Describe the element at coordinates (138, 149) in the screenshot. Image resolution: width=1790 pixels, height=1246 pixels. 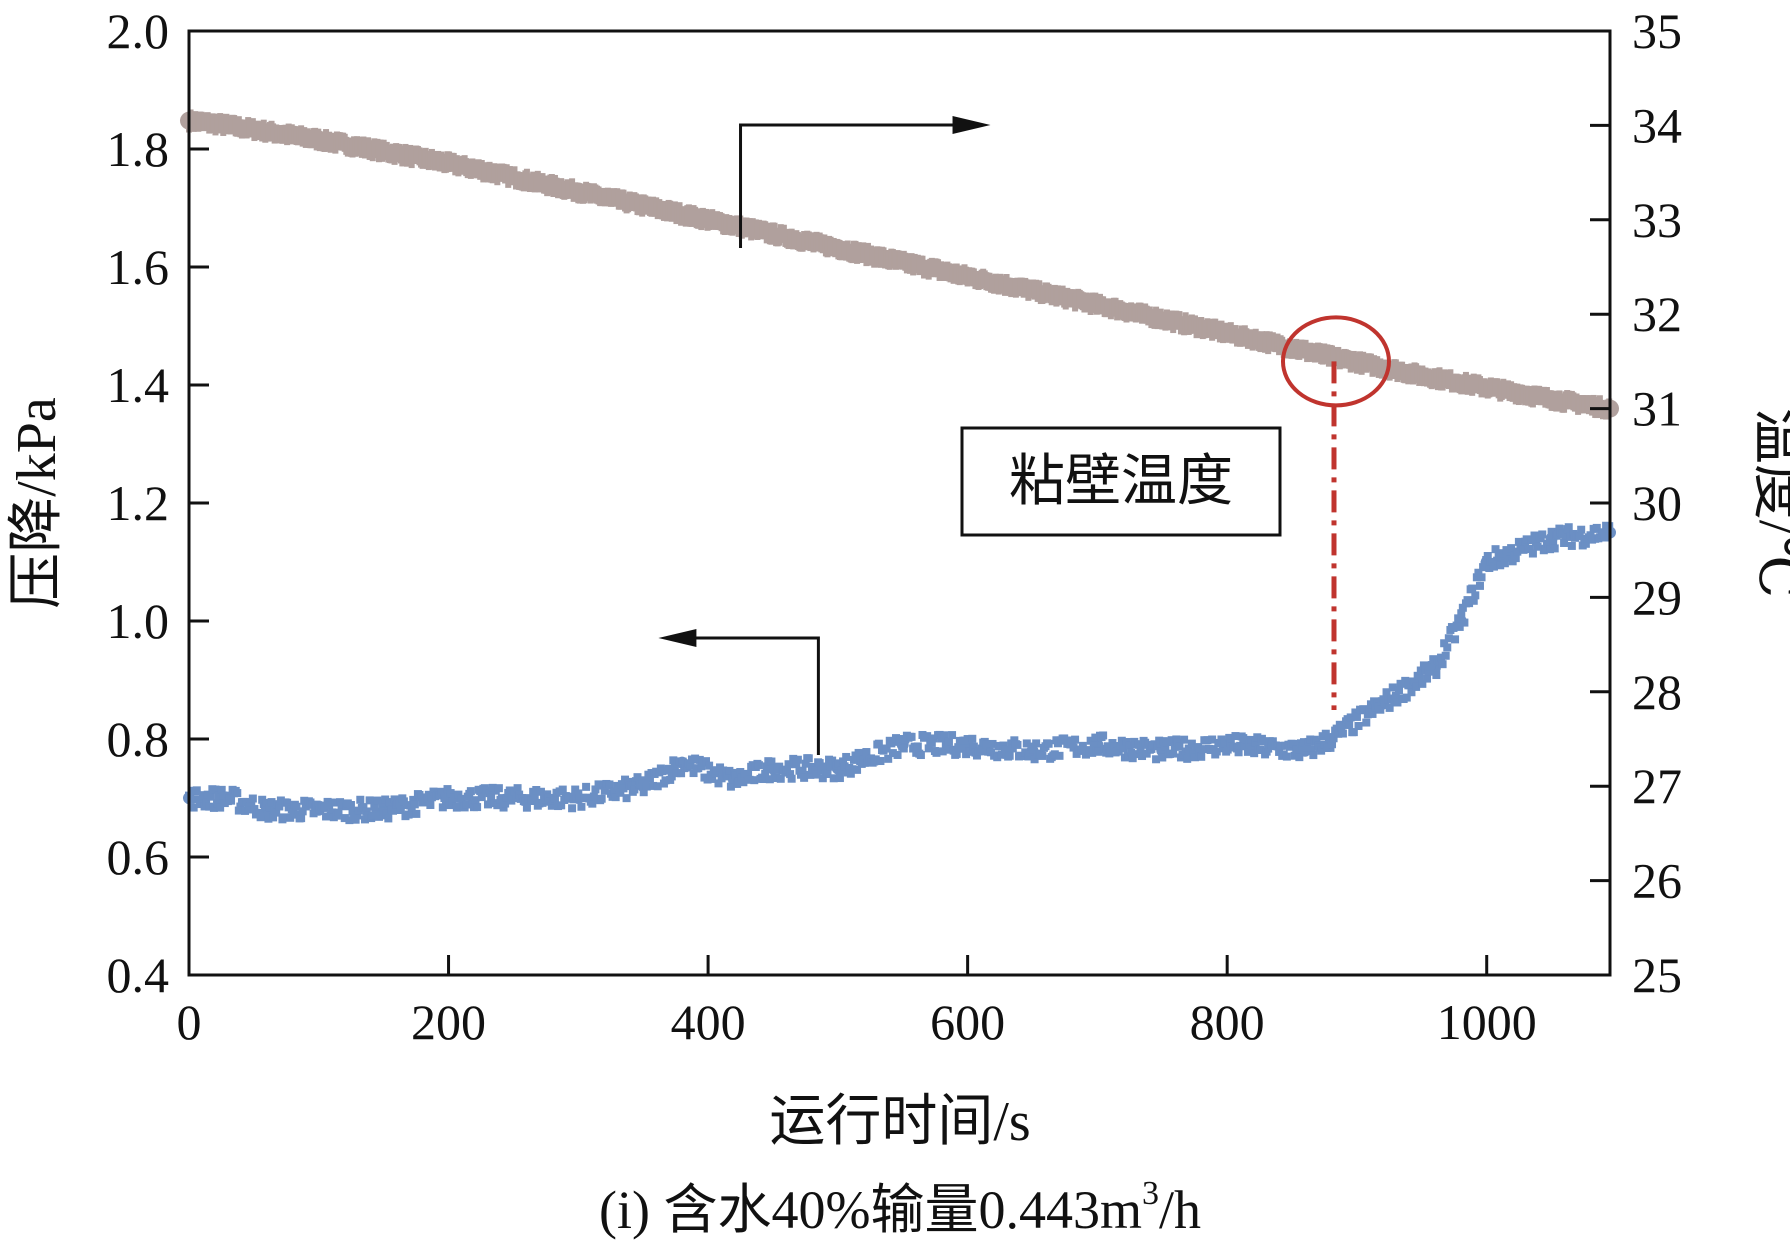
I see `y-left-tick-label: 1.8` at that location.